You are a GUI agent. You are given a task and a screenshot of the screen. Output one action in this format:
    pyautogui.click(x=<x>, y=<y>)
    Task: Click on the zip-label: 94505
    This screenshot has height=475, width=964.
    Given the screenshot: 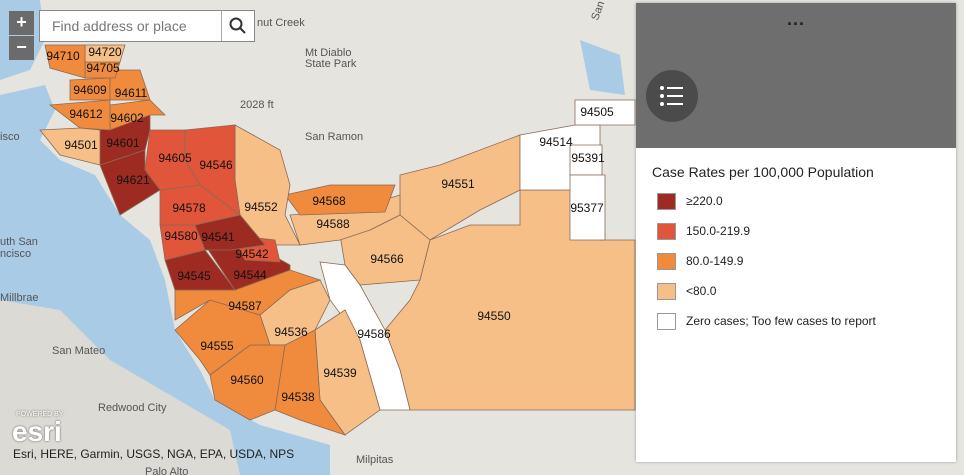 What is the action you would take?
    pyautogui.click(x=597, y=112)
    